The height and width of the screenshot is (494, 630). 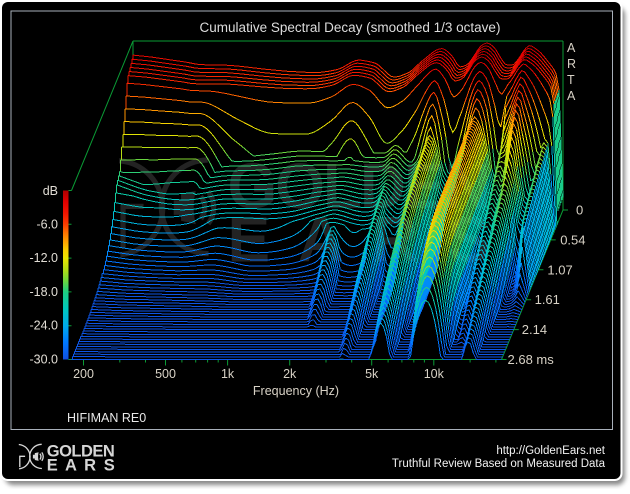 What do you see at coordinates (290, 374) in the screenshot?
I see `svg-text: 2k` at bounding box center [290, 374].